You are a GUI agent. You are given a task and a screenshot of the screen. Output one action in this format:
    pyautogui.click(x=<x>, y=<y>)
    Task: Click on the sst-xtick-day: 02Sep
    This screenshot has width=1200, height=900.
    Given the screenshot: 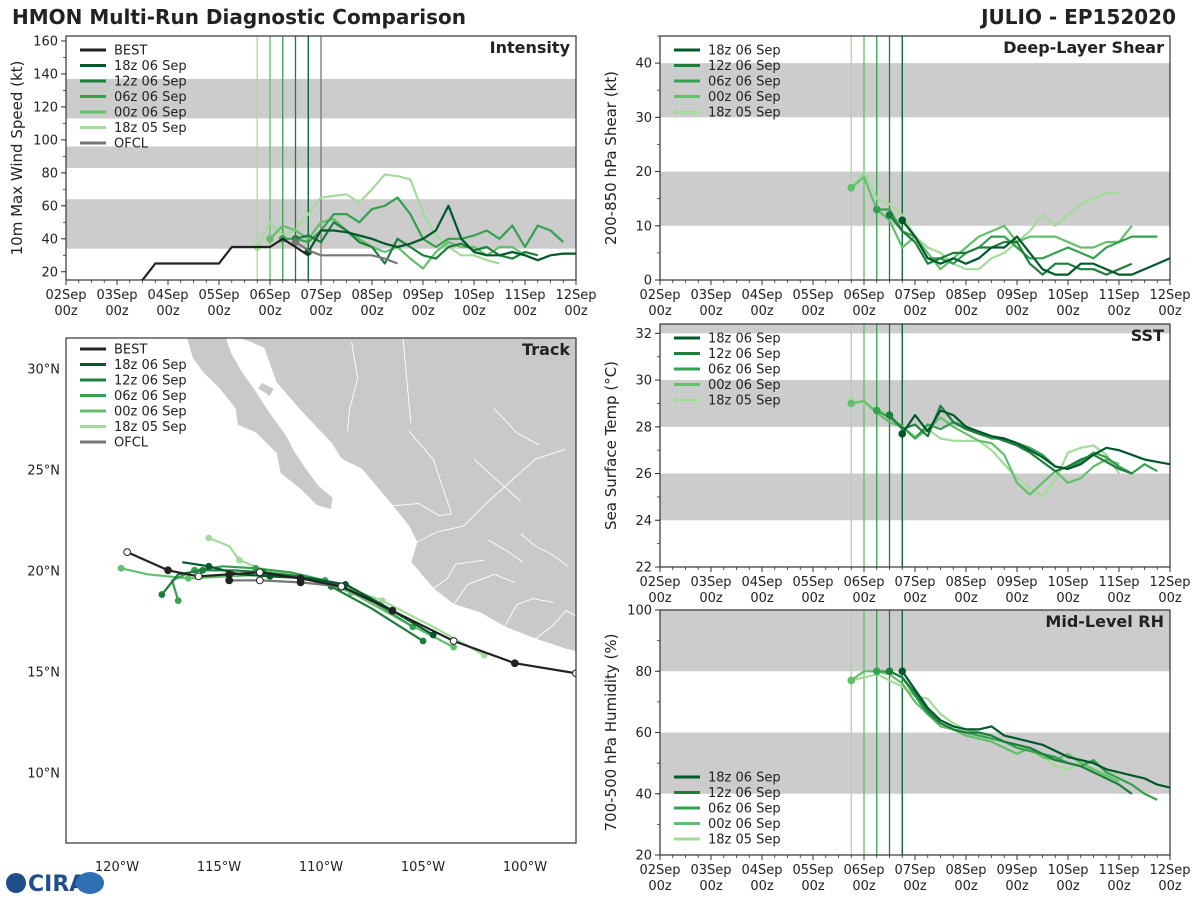 What is the action you would take?
    pyautogui.click(x=659, y=582)
    